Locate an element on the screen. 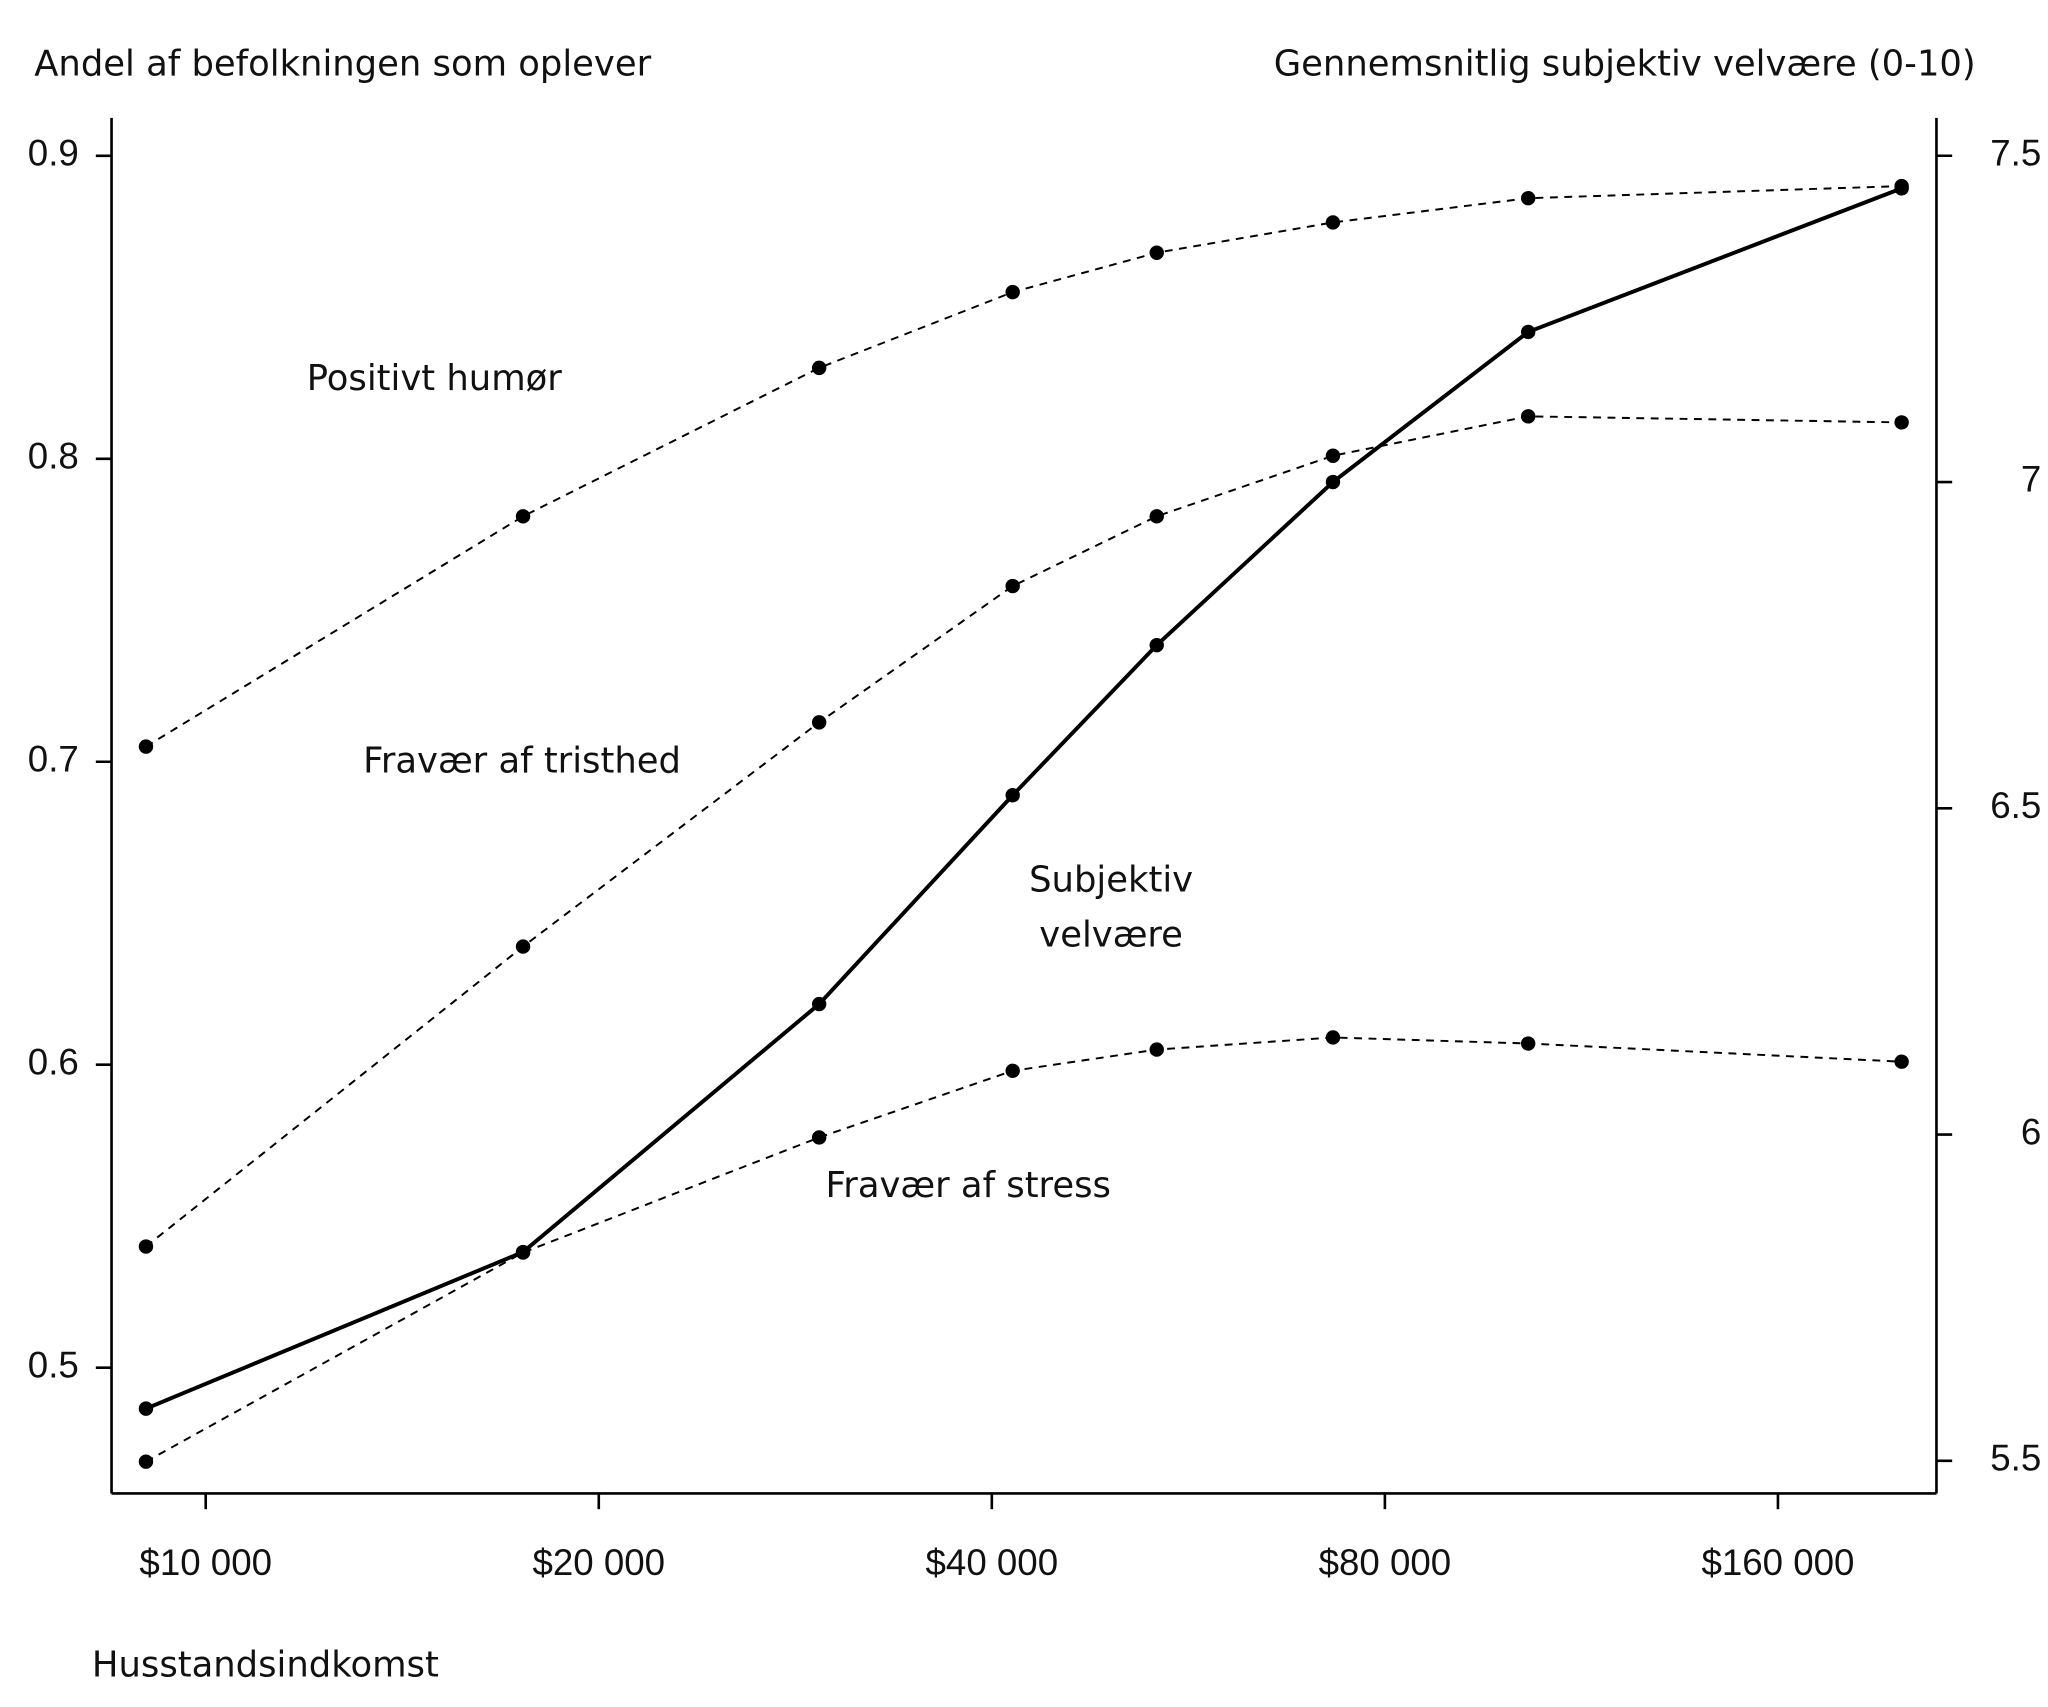 The width and height of the screenshot is (2048, 1707). y-tick-label: 0.7 is located at coordinates (53, 758).